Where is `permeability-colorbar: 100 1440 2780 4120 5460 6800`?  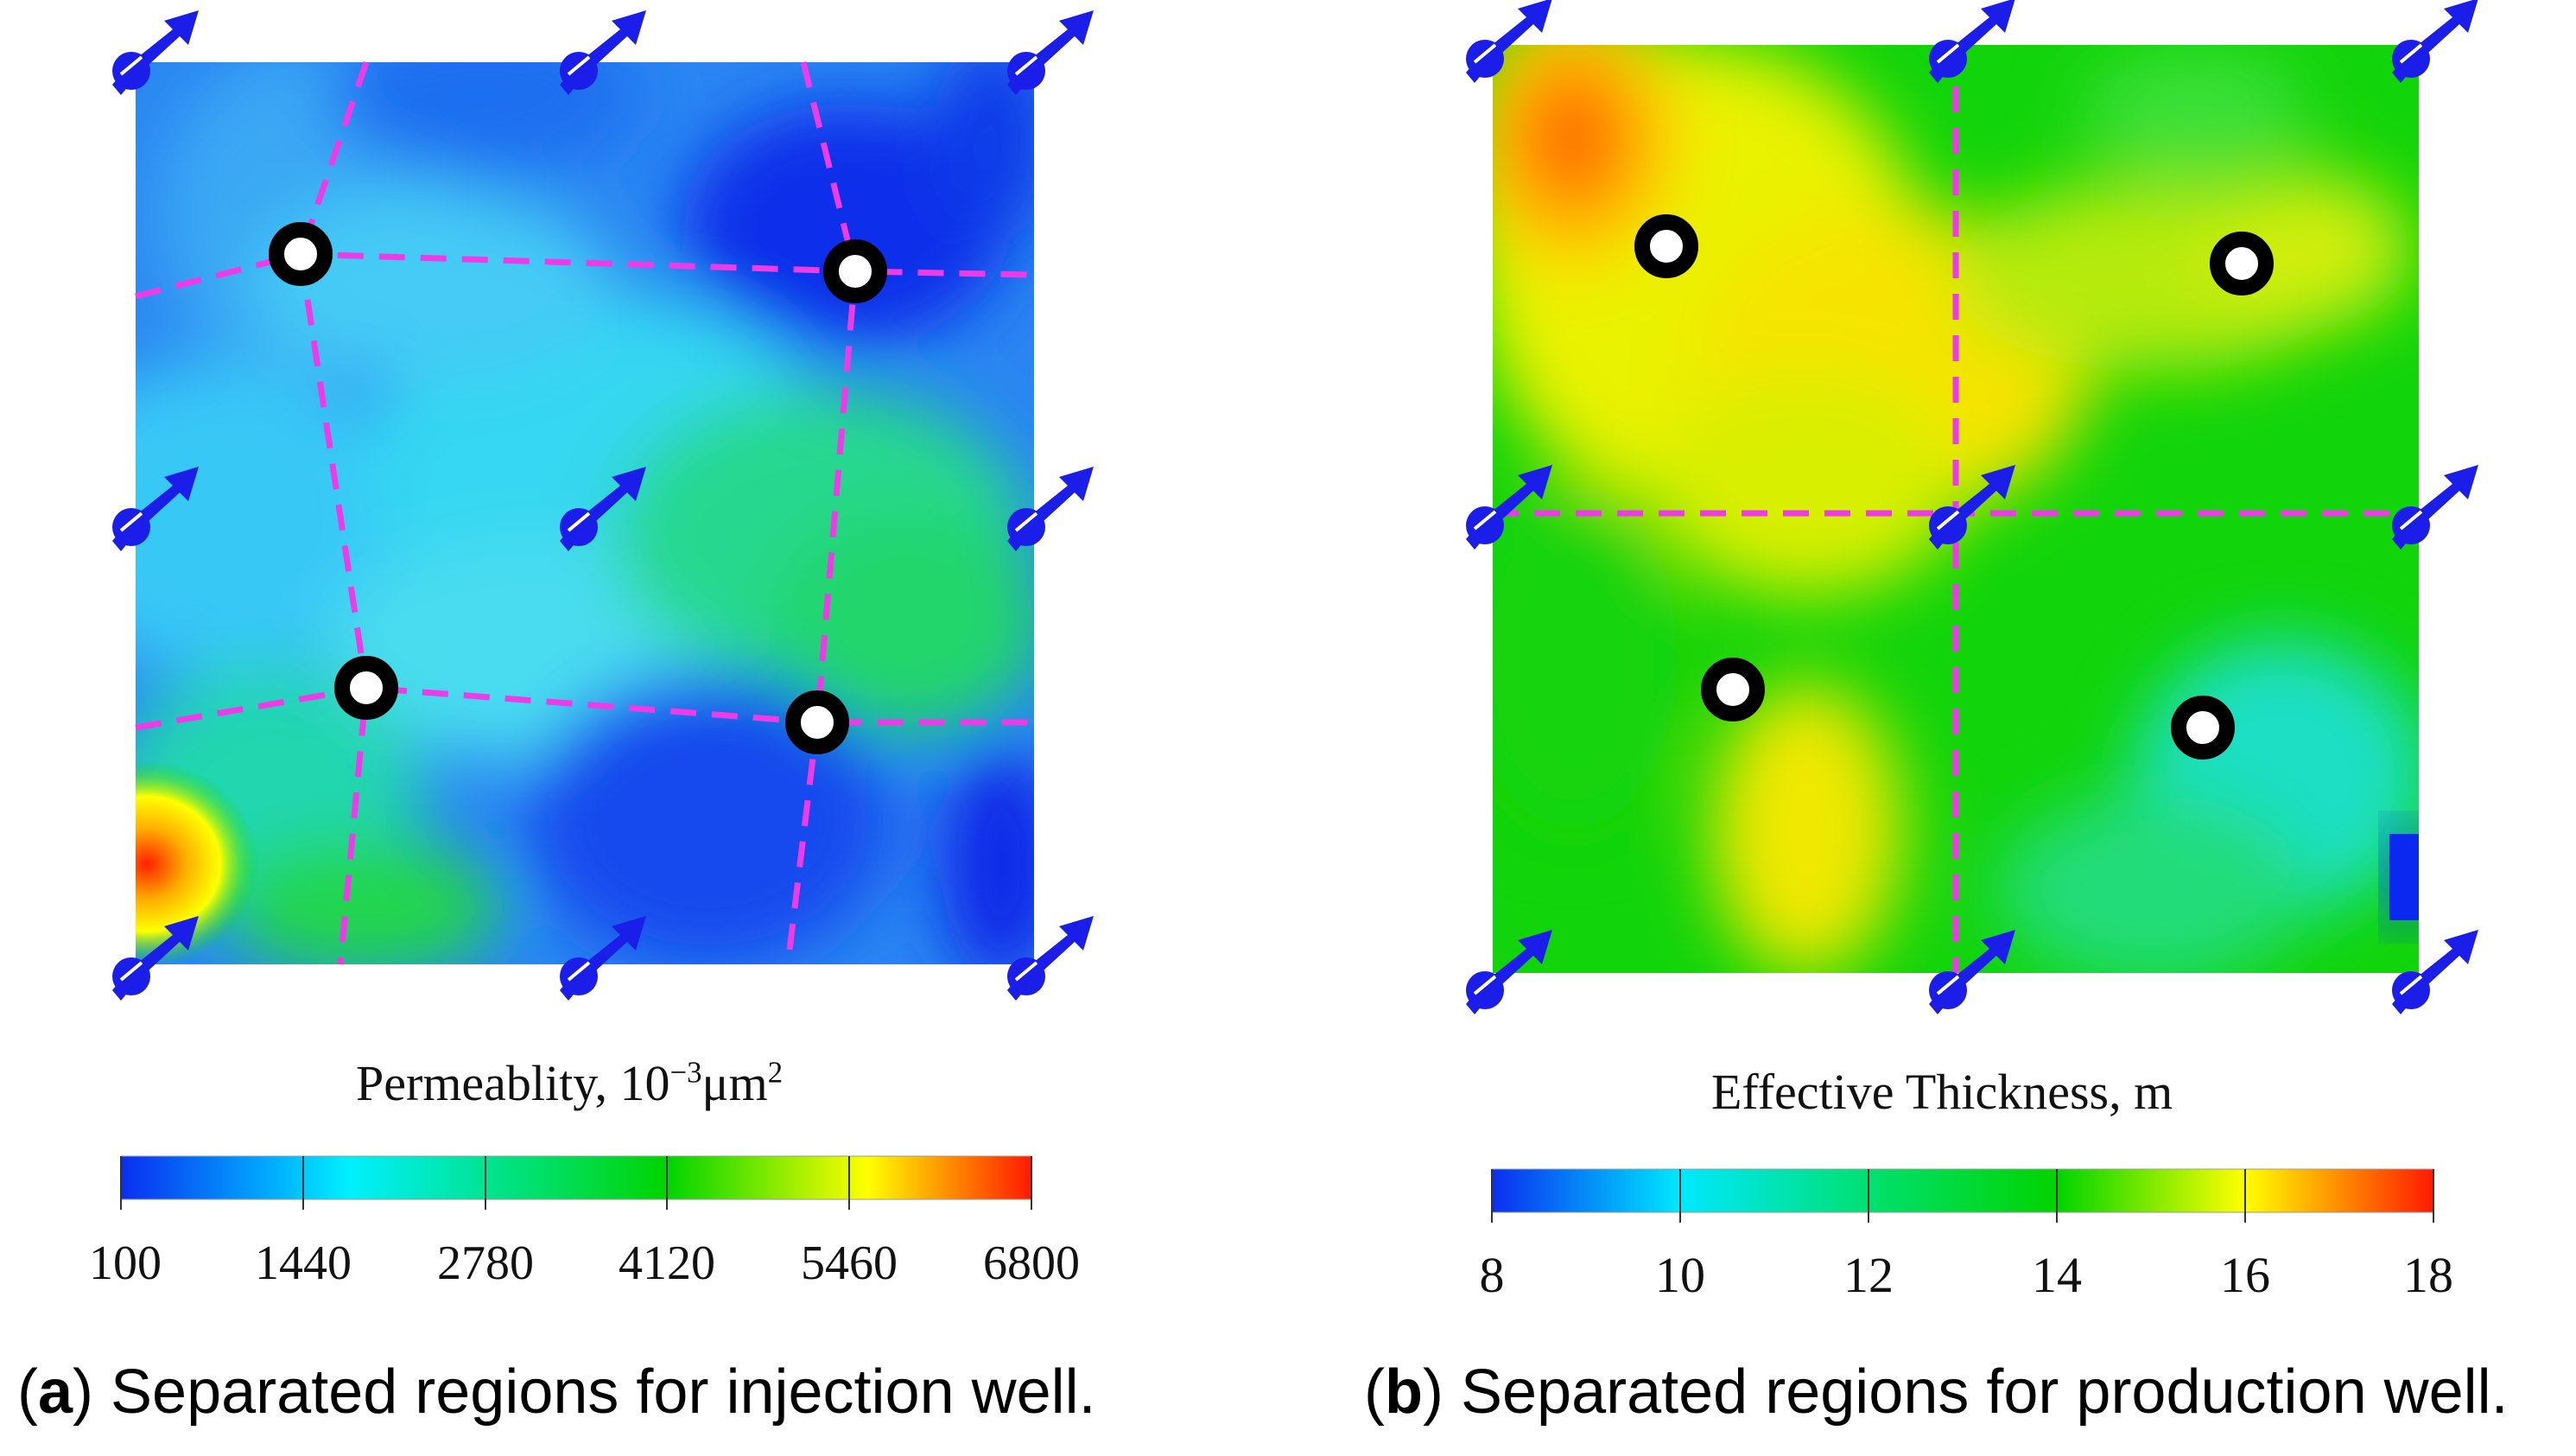 permeability-colorbar: 100 1440 2780 4120 5460 6800 is located at coordinates (584, 1222).